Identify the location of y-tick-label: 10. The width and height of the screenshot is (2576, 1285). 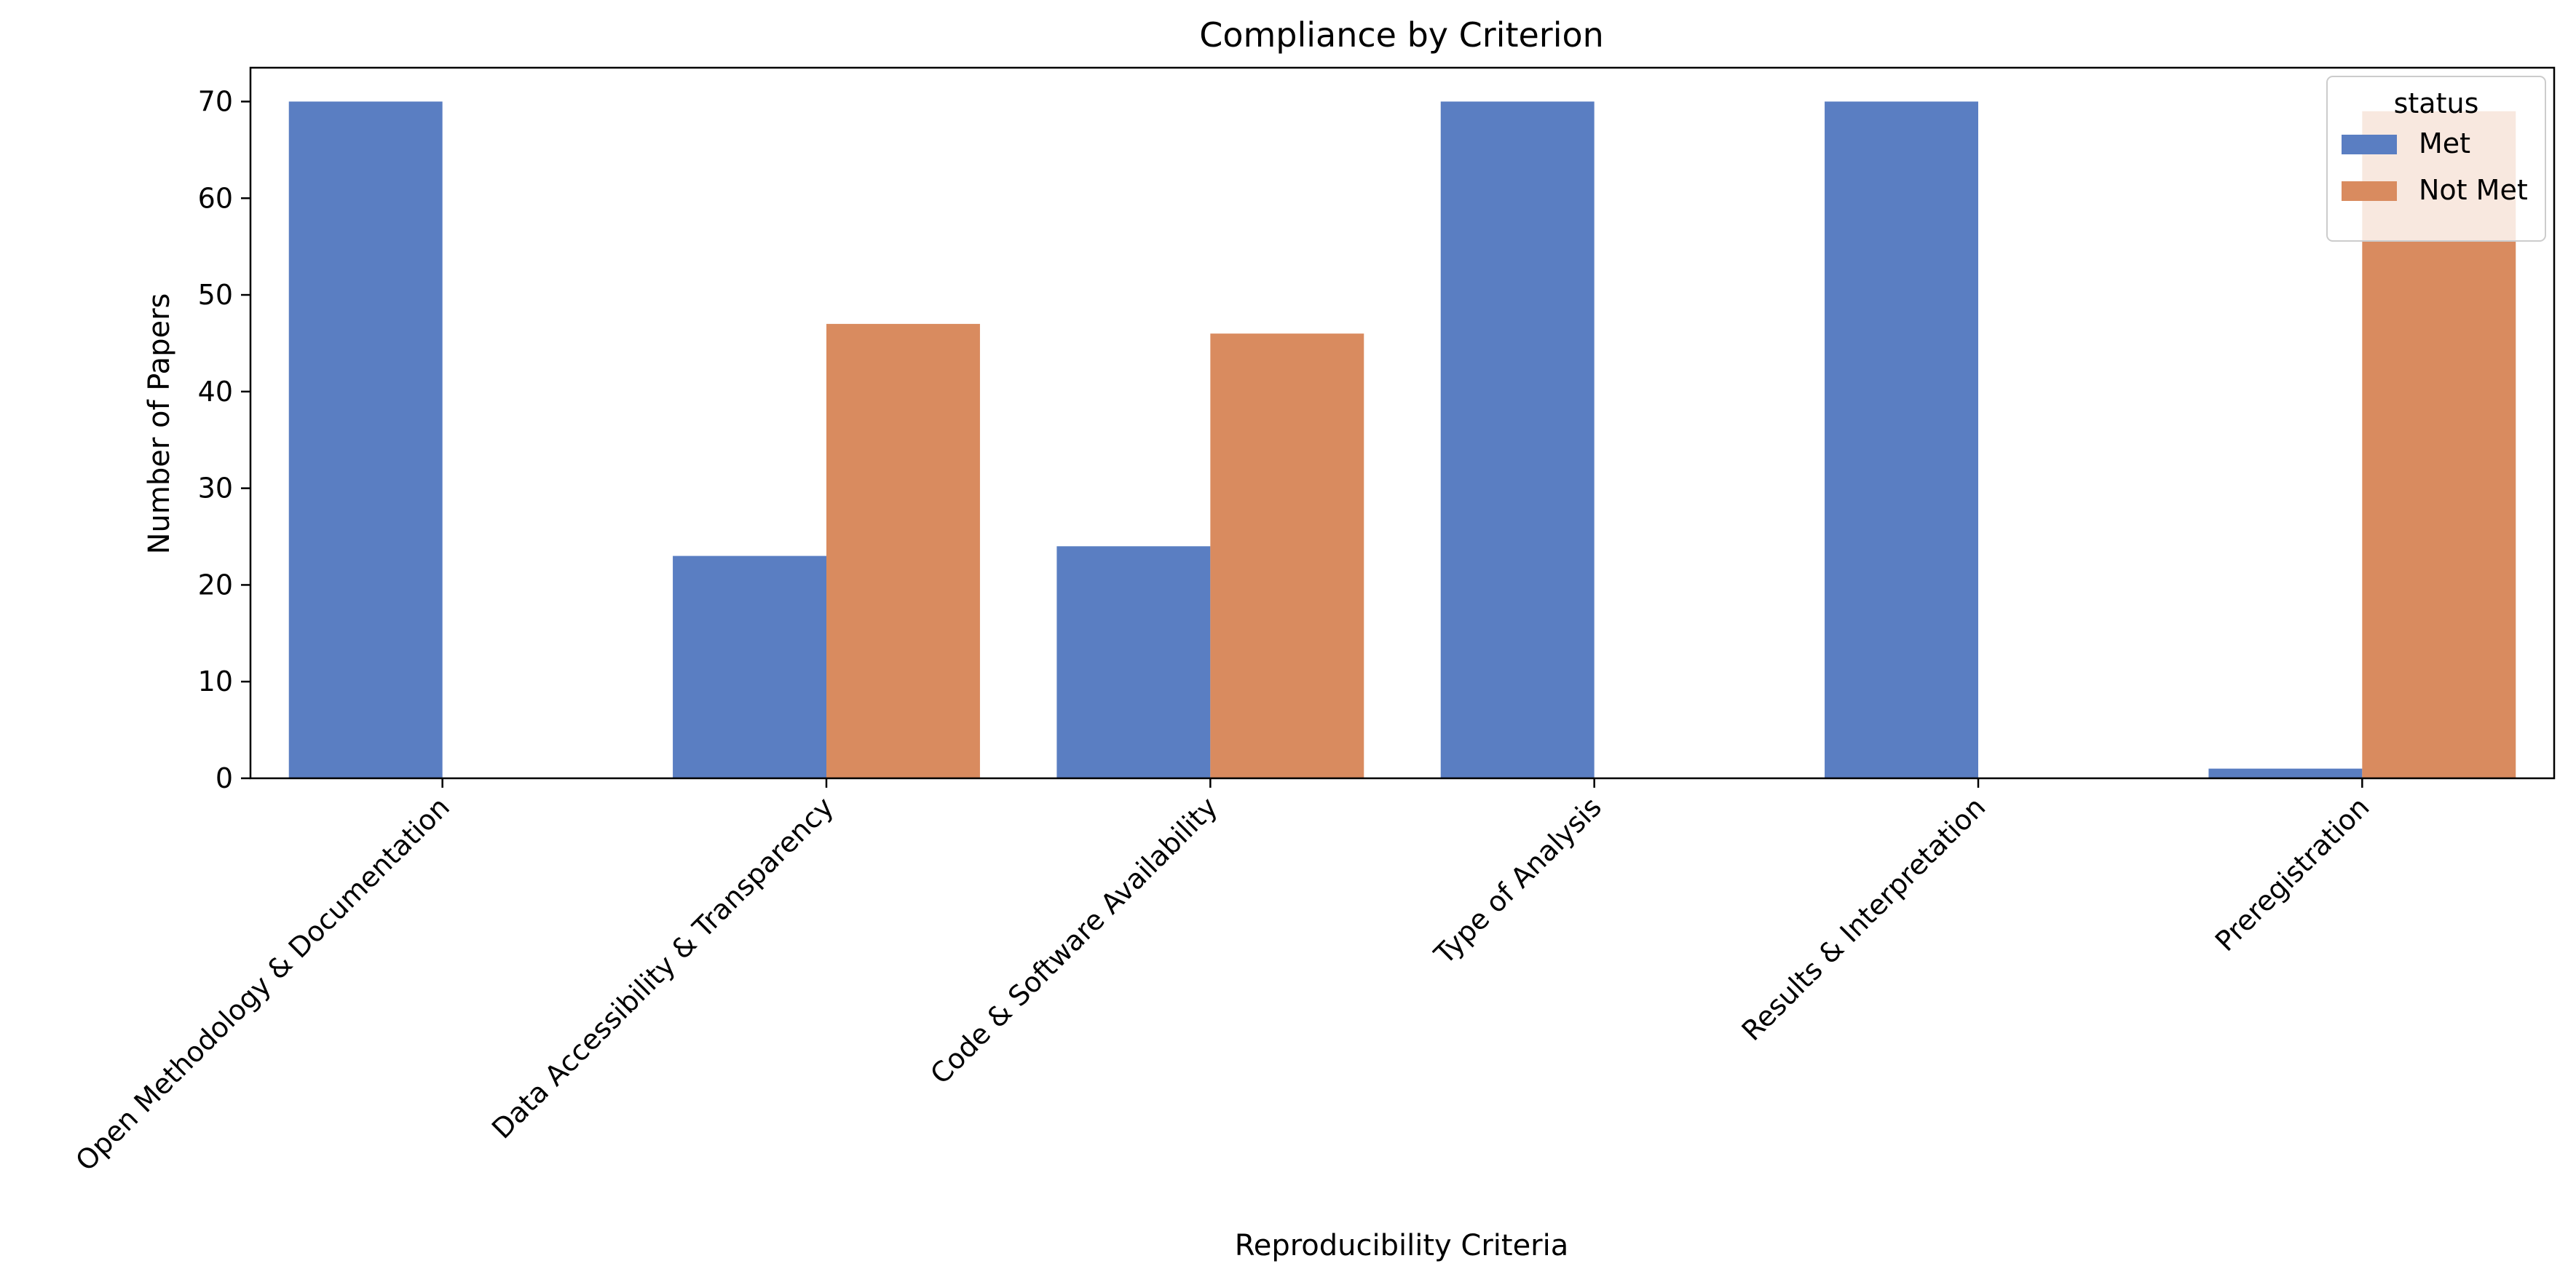
(216, 681).